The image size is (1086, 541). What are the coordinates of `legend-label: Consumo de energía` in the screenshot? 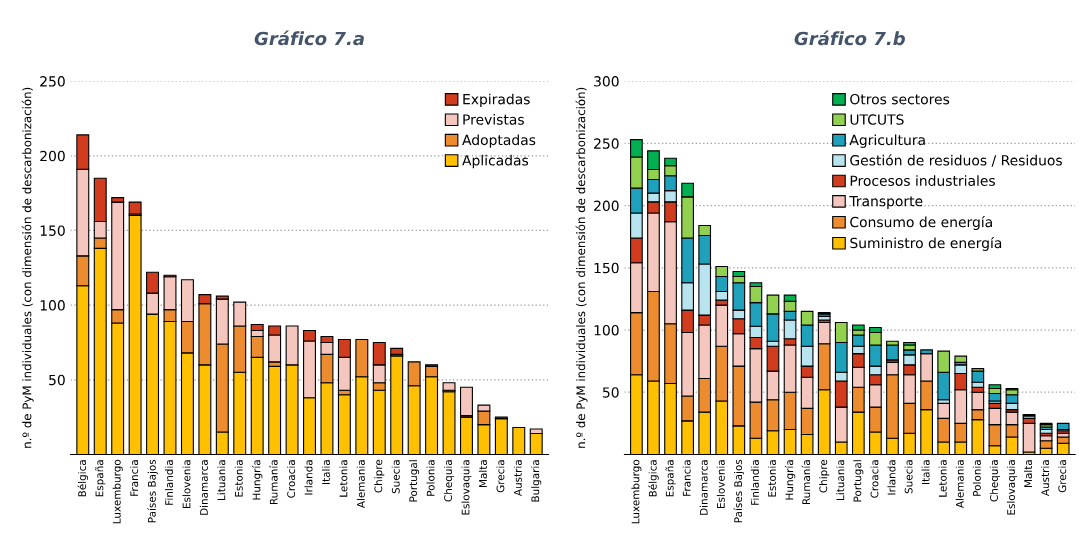 It's located at (921, 222).